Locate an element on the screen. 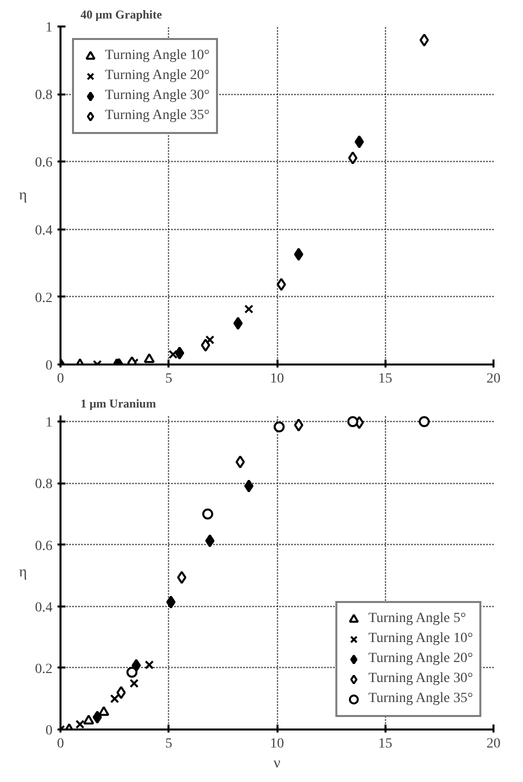  chart-title: 1 μm Uranium is located at coordinates (118, 403).